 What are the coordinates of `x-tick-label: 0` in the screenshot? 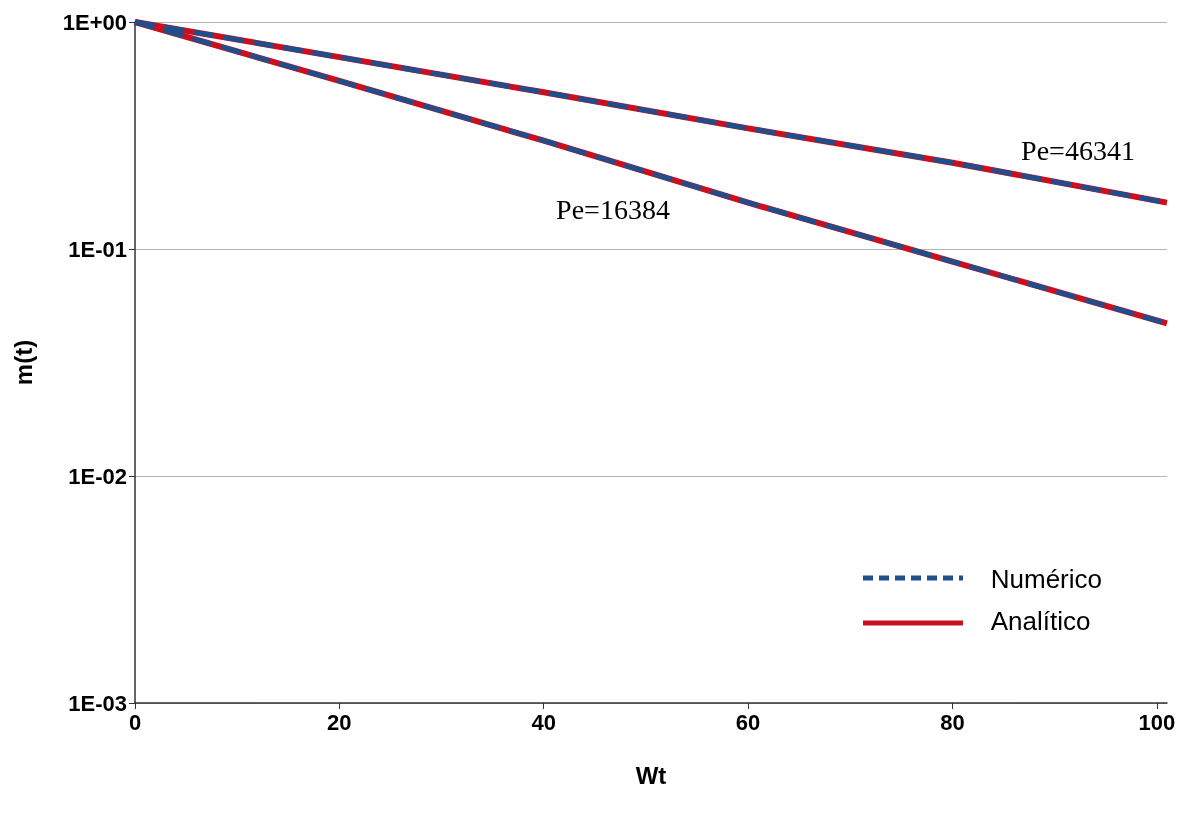 It's located at (135, 722).